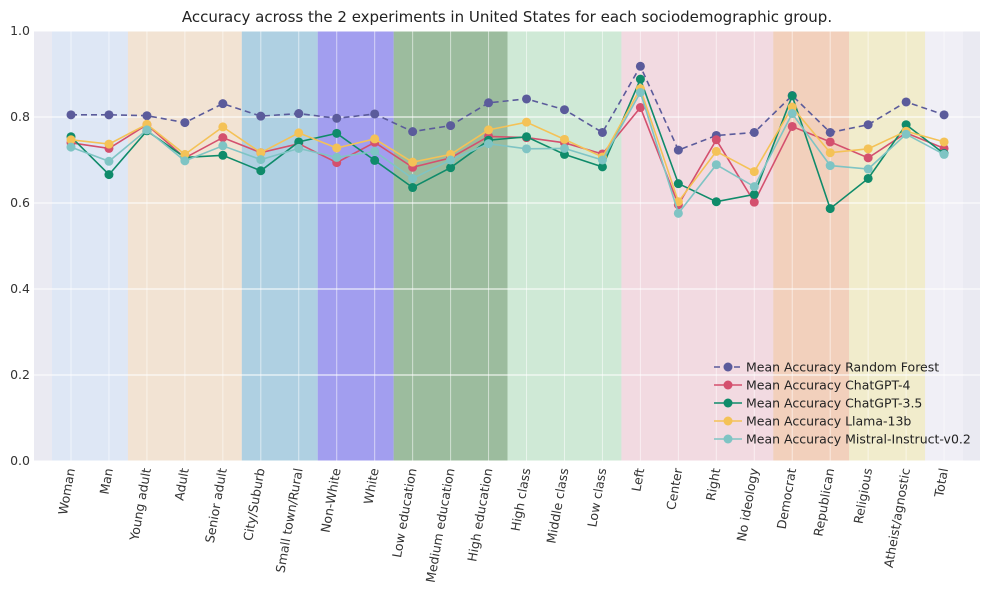  What do you see at coordinates (20, 30) in the screenshot?
I see `y-tick-label: 1.0` at bounding box center [20, 30].